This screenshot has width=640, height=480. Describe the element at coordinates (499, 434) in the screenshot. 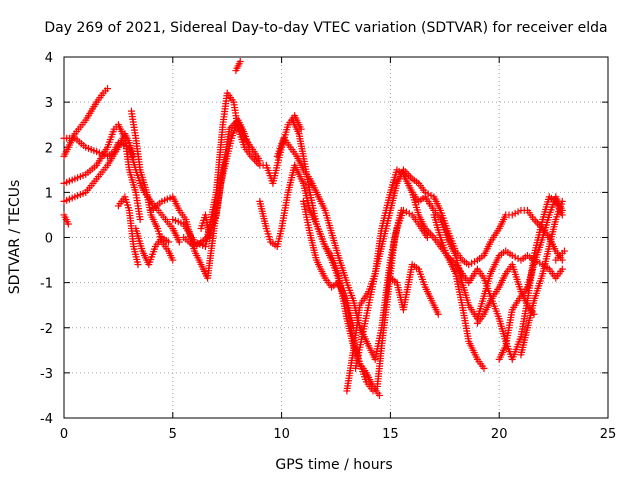

I see `x-tick-label: 20` at that location.